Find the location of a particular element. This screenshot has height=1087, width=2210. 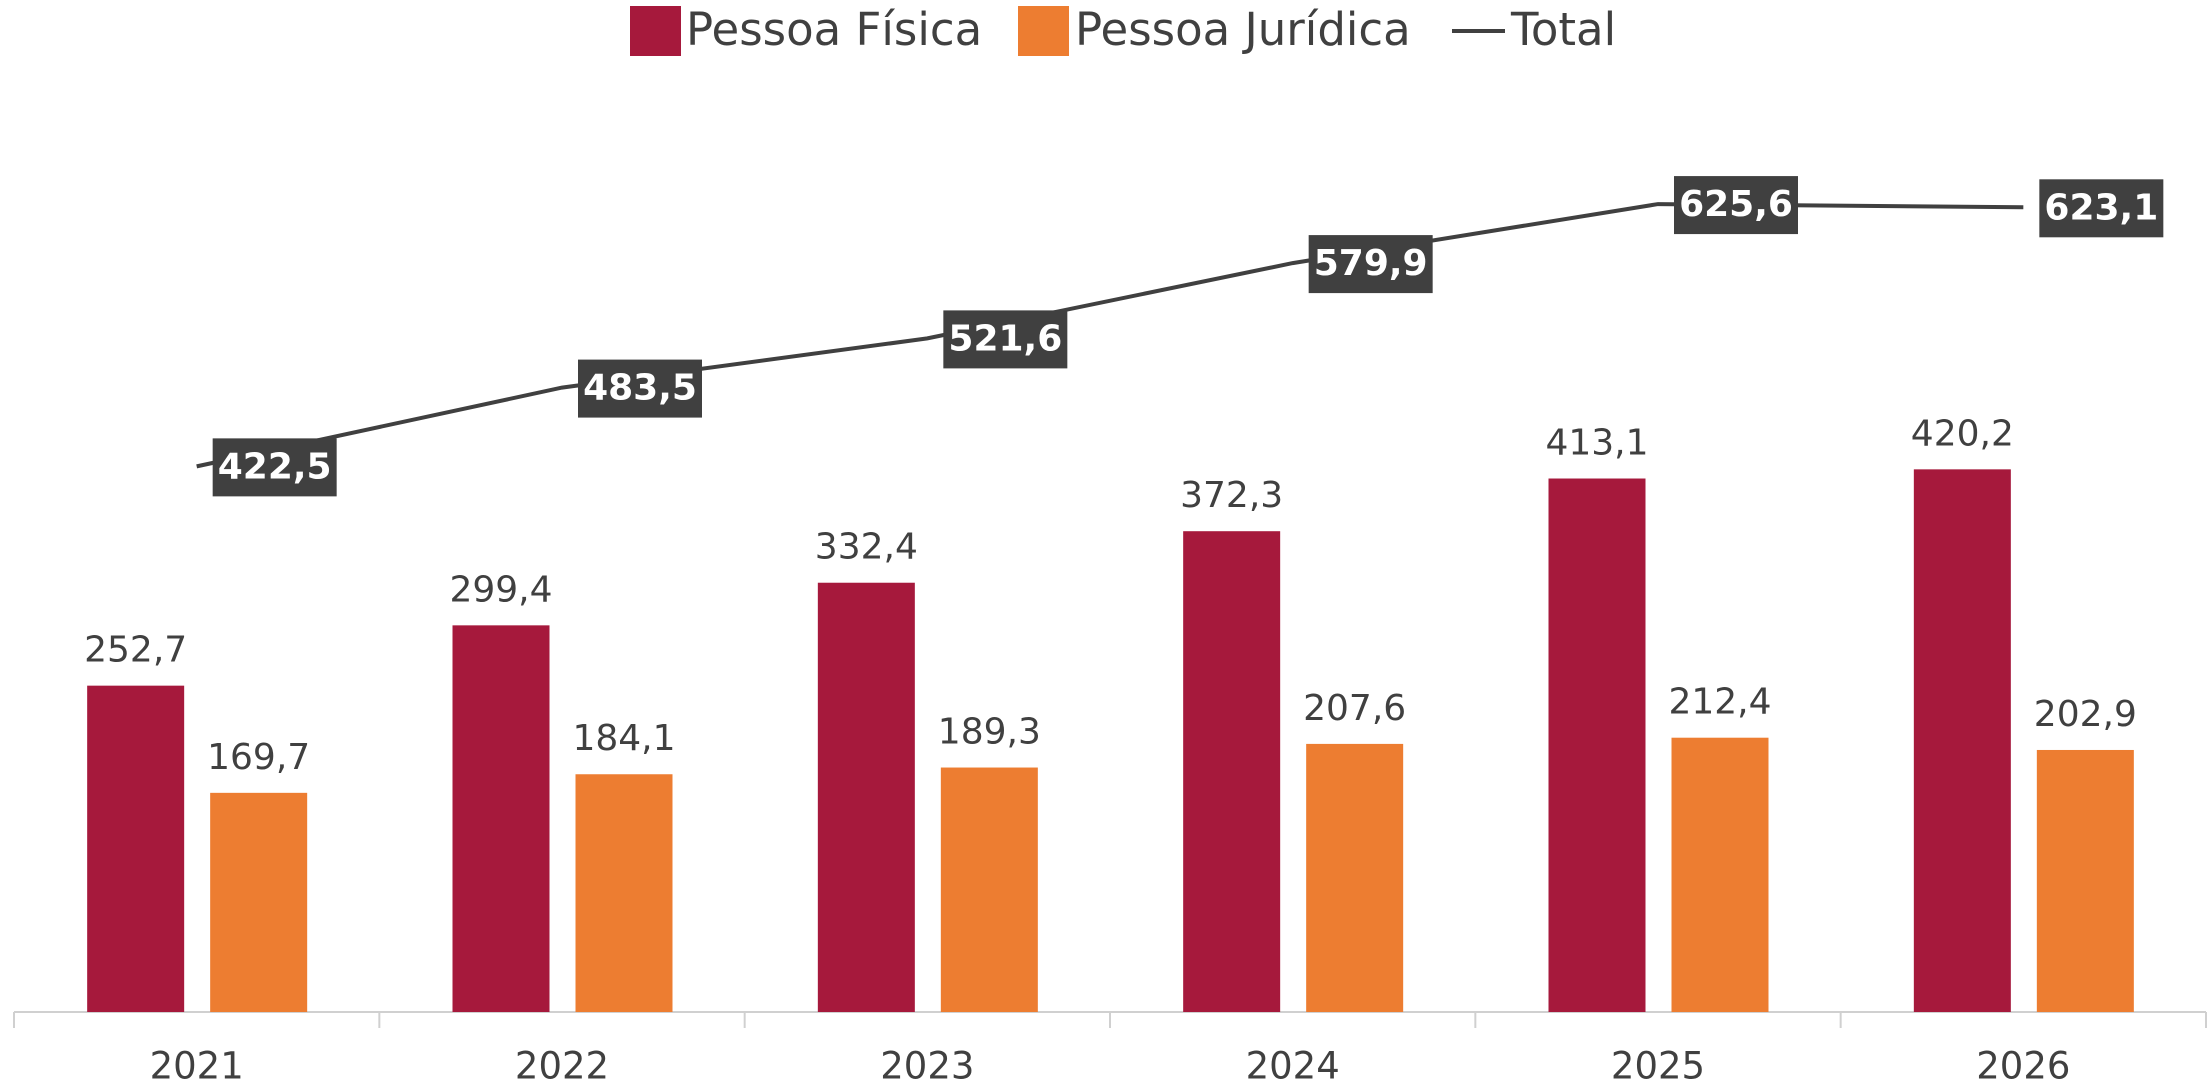

x-tick-label: 2024 is located at coordinates (1293, 1066).